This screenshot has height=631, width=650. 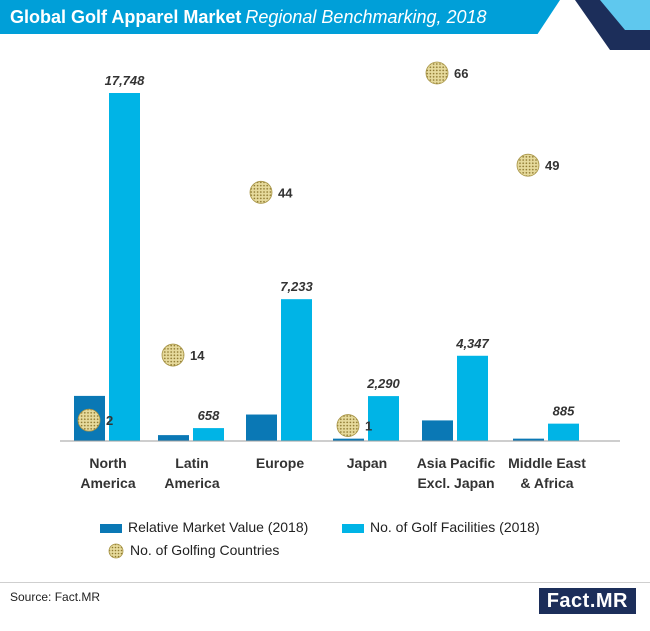 What do you see at coordinates (191, 463) in the screenshot?
I see `category-label-latin-america-line-1: Latin` at bounding box center [191, 463].